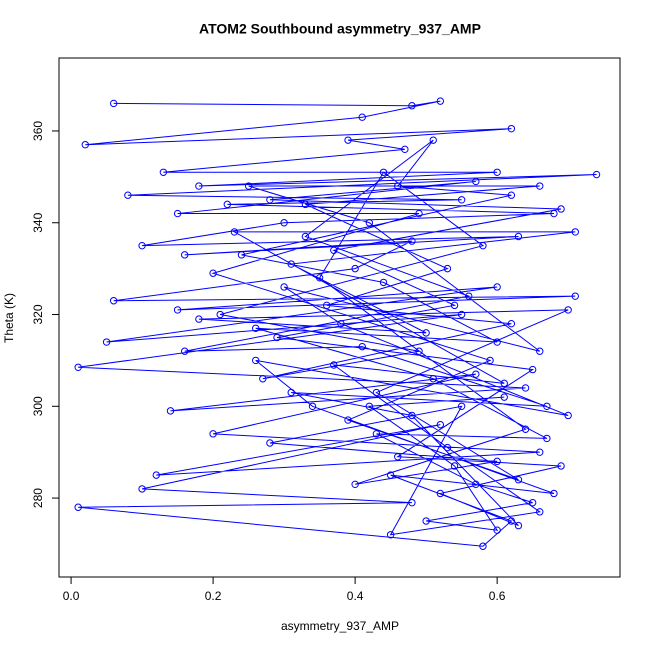 This screenshot has width=650, height=650. Describe the element at coordinates (340, 626) in the screenshot. I see `x-axis-label: asymmetry_937_AMP` at that location.